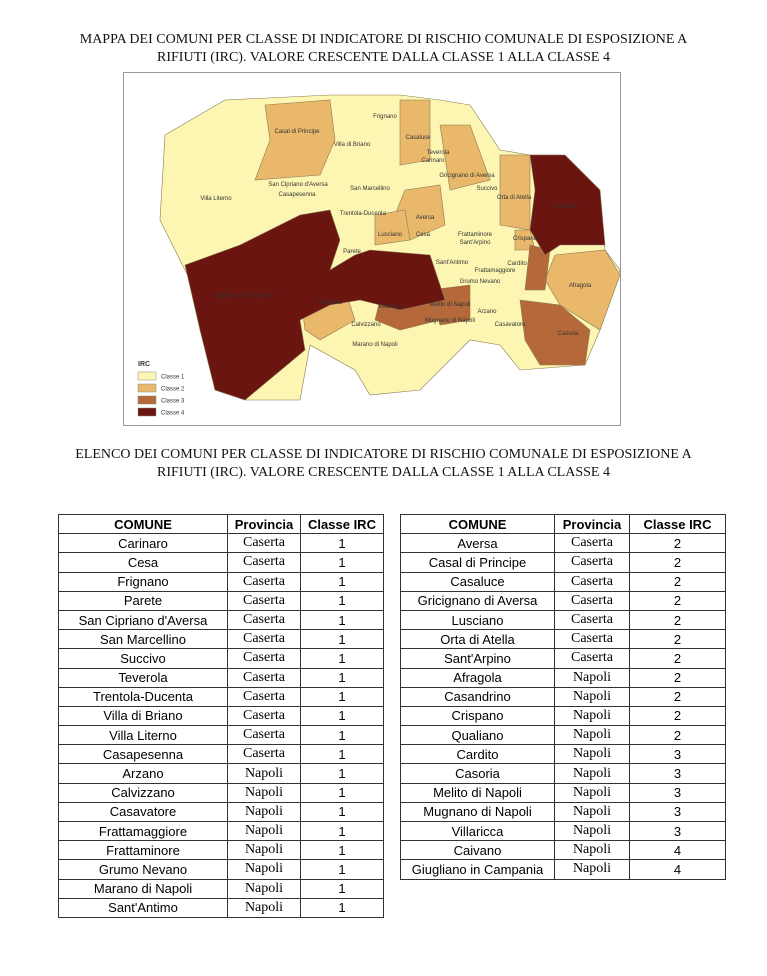  What do you see at coordinates (477, 562) in the screenshot?
I see `table-cell: Casal di Principe` at bounding box center [477, 562].